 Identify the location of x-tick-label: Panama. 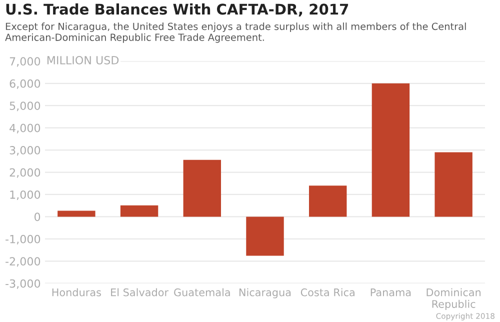
(390, 292).